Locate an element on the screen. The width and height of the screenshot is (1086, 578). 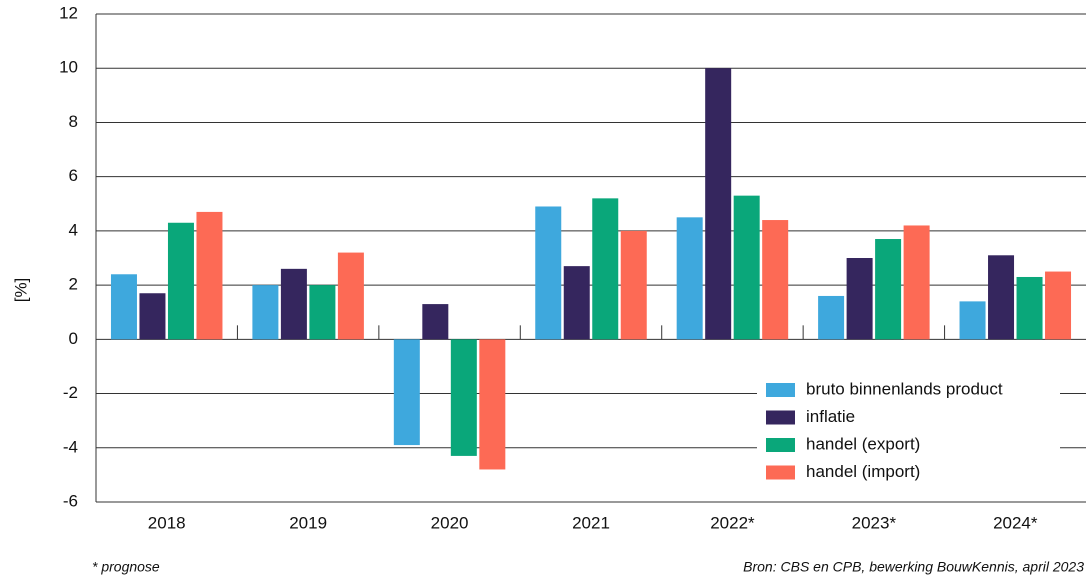
y-tick-label: -2 is located at coordinates (70, 392).